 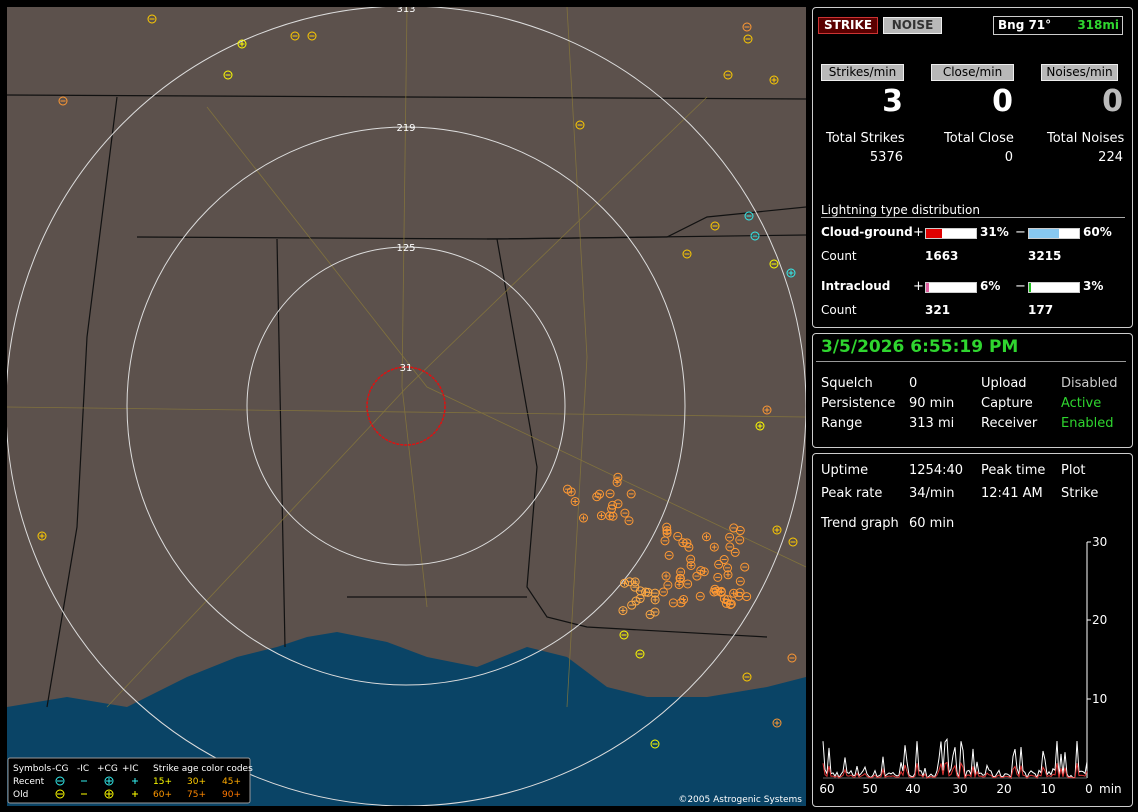 I want to click on legend-age-title: Strike age color codes, so click(x=203, y=769).